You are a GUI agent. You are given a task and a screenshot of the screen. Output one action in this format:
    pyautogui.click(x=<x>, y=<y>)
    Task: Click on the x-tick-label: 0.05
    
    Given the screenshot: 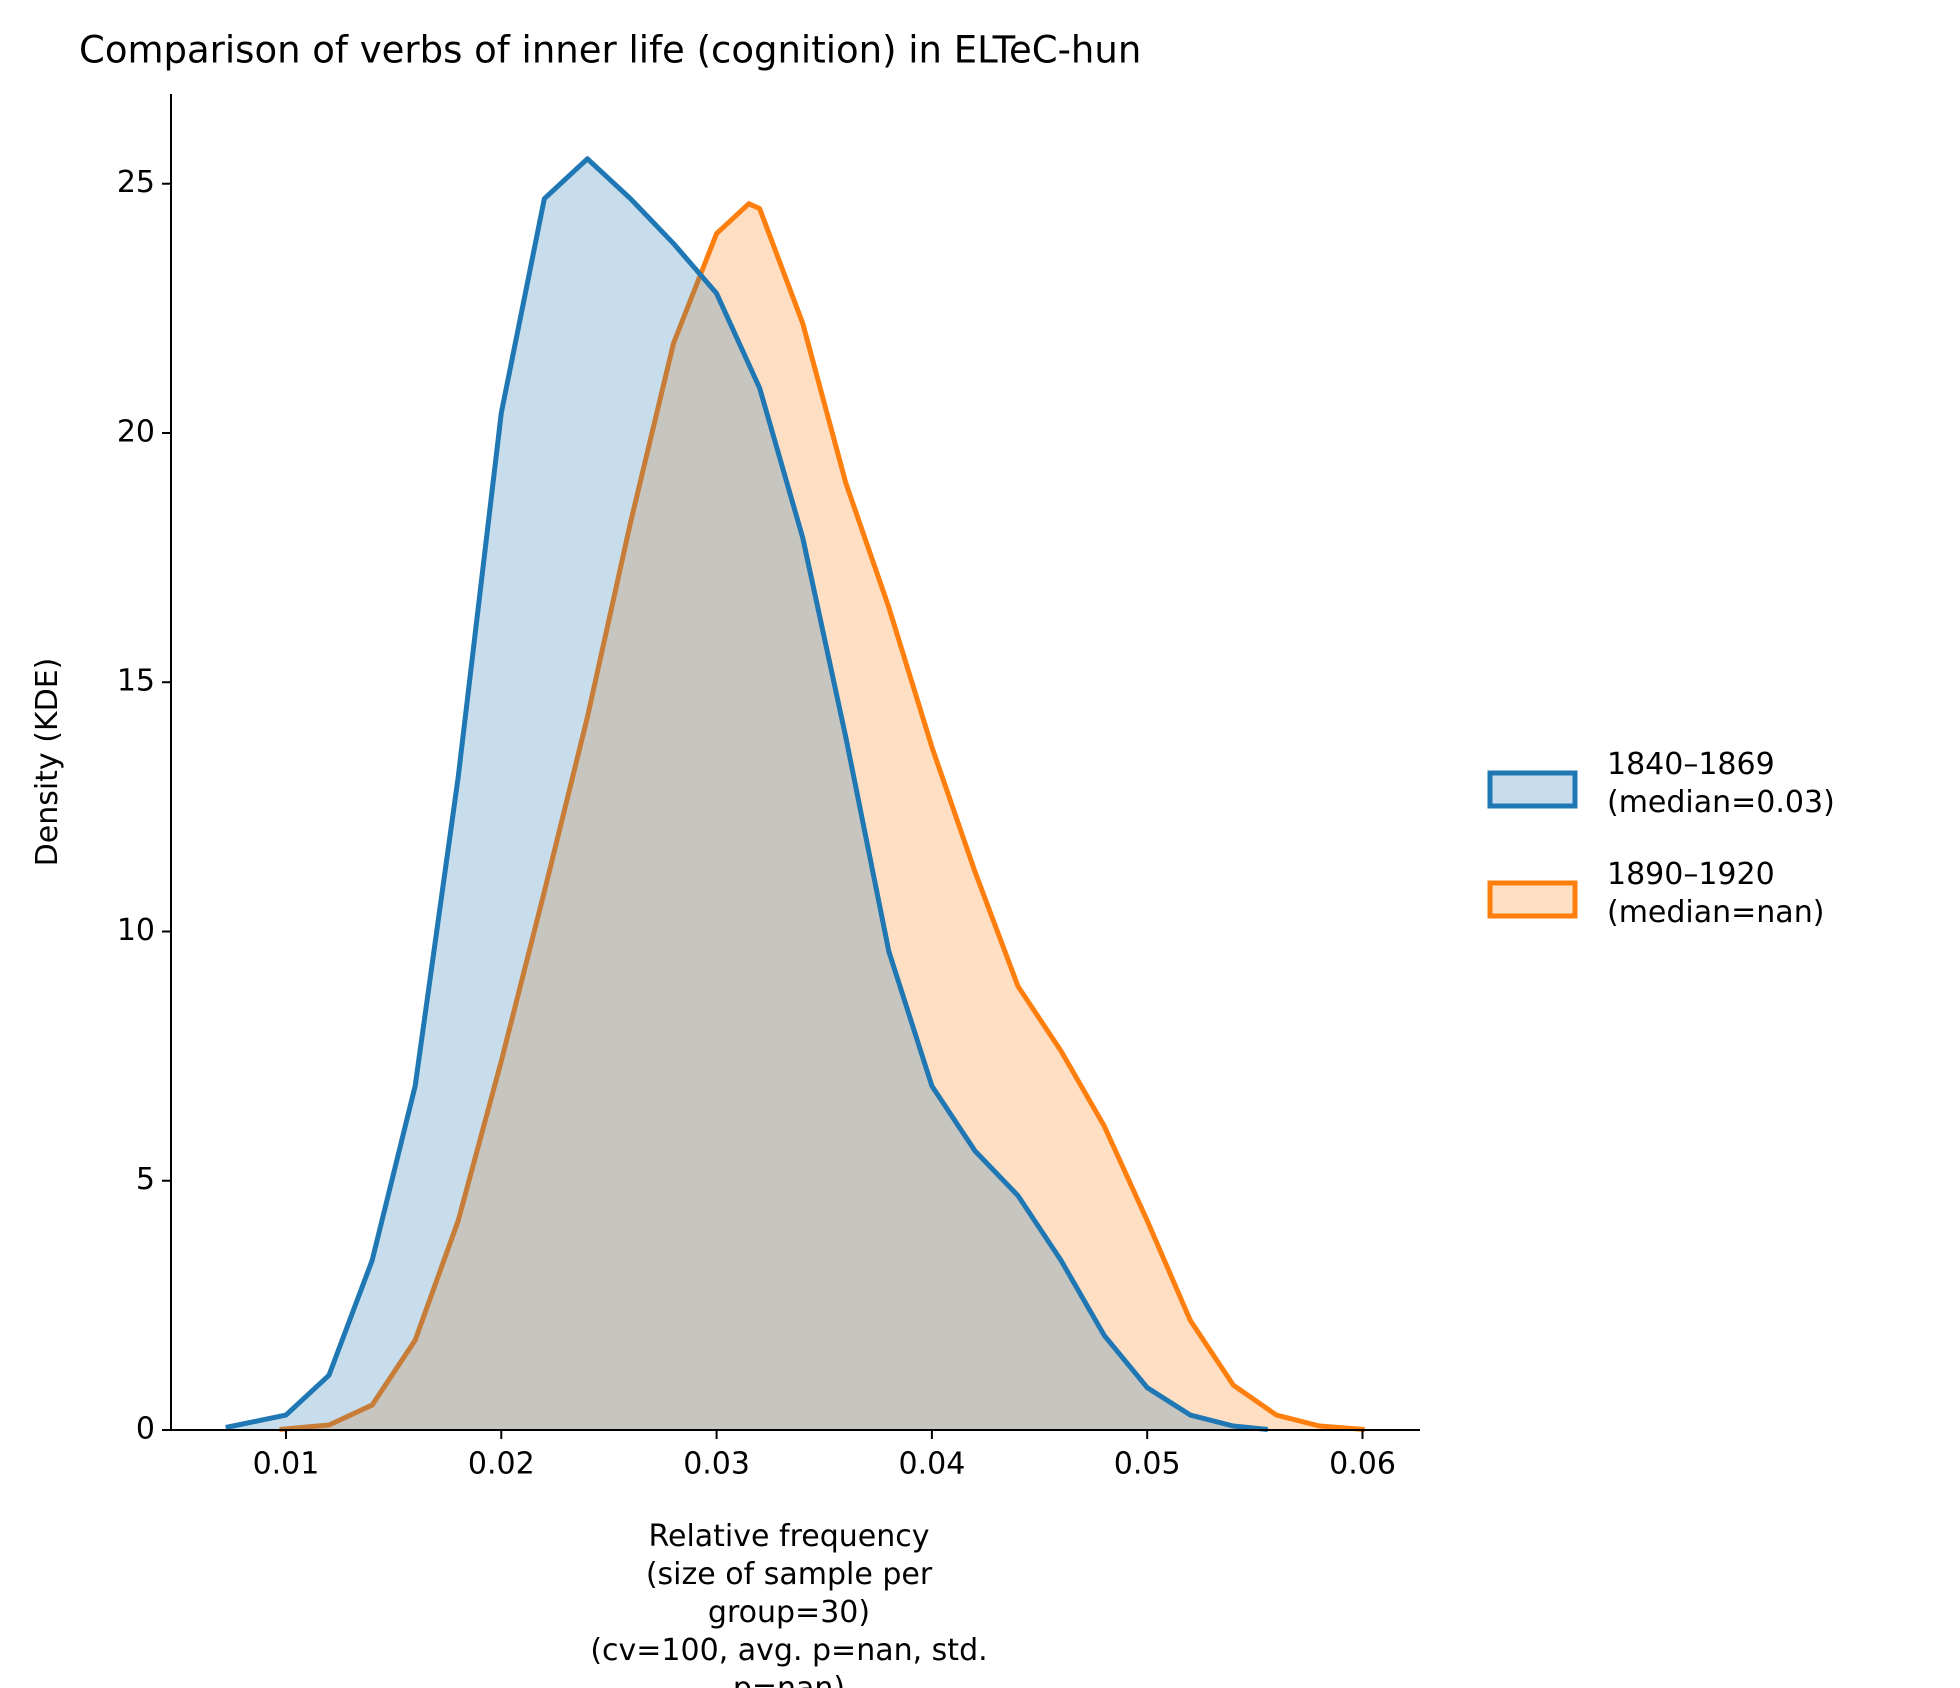 What is the action you would take?
    pyautogui.click(x=1147, y=1464)
    